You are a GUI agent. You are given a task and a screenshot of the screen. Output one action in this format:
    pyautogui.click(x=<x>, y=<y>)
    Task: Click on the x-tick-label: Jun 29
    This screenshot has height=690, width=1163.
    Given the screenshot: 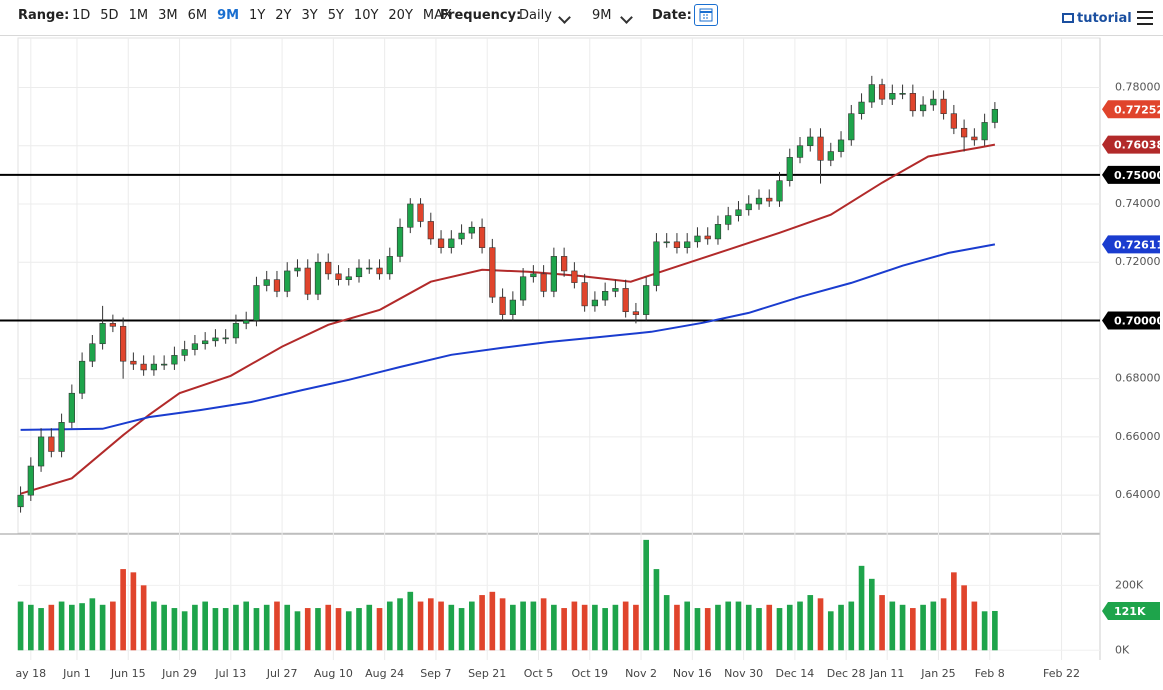 What is the action you would take?
    pyautogui.click(x=179, y=673)
    